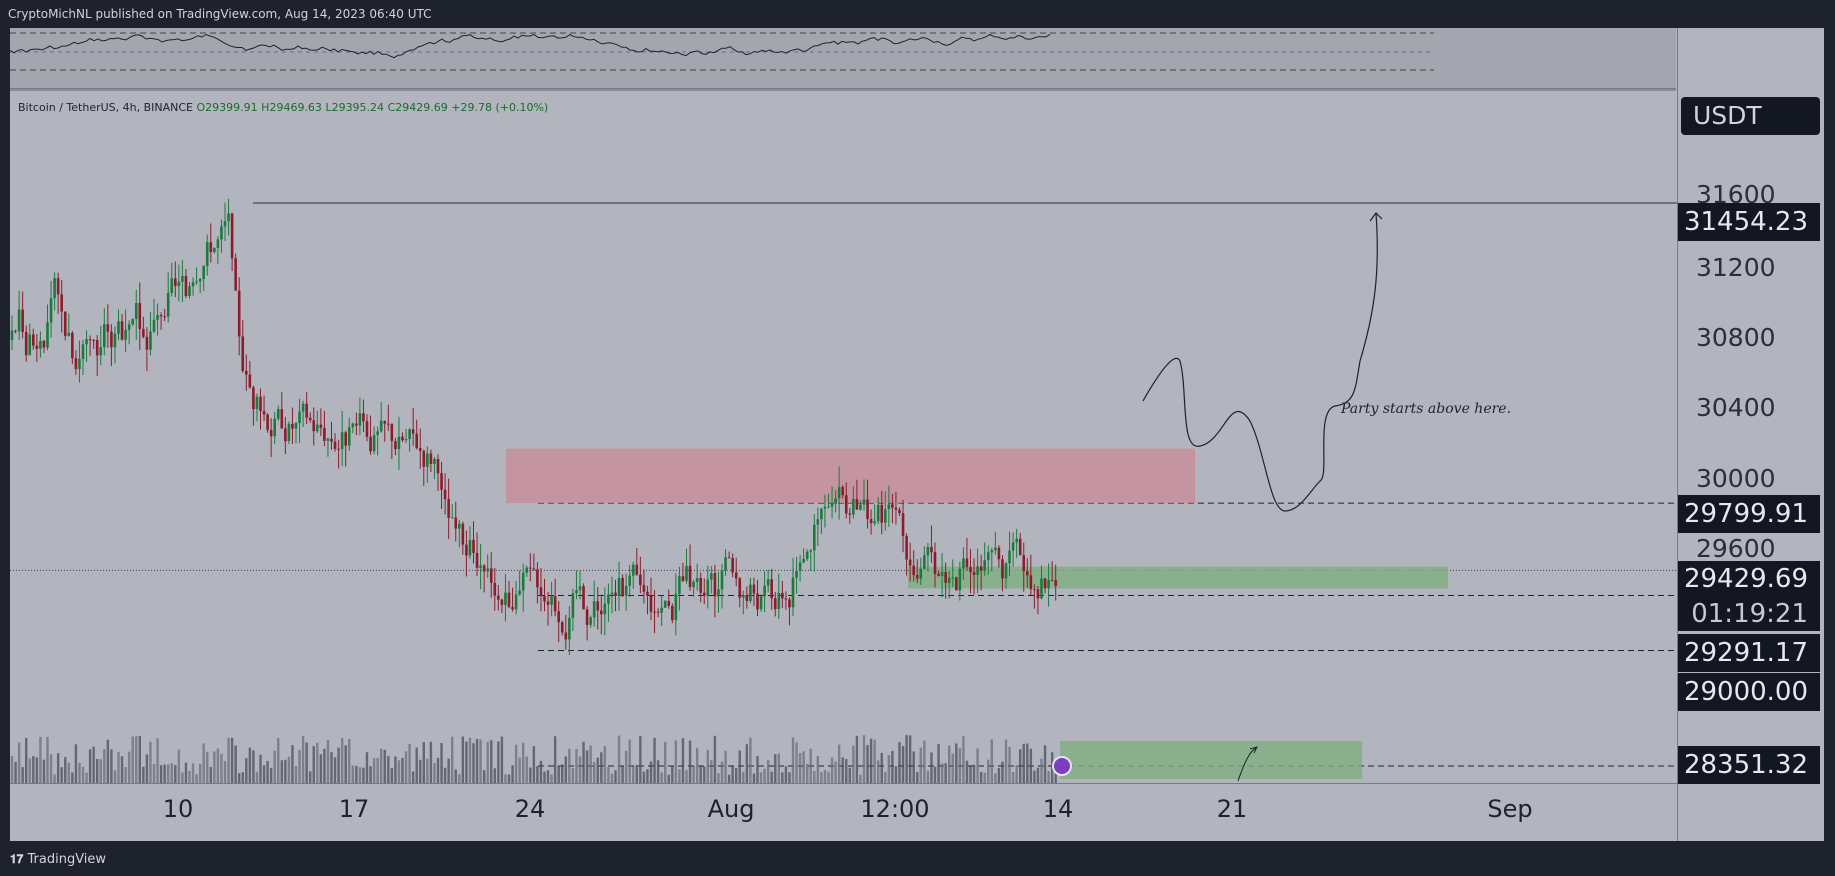 The width and height of the screenshot is (1835, 876). What do you see at coordinates (291, 107) in the screenshot?
I see `legend-high: H29469.63` at bounding box center [291, 107].